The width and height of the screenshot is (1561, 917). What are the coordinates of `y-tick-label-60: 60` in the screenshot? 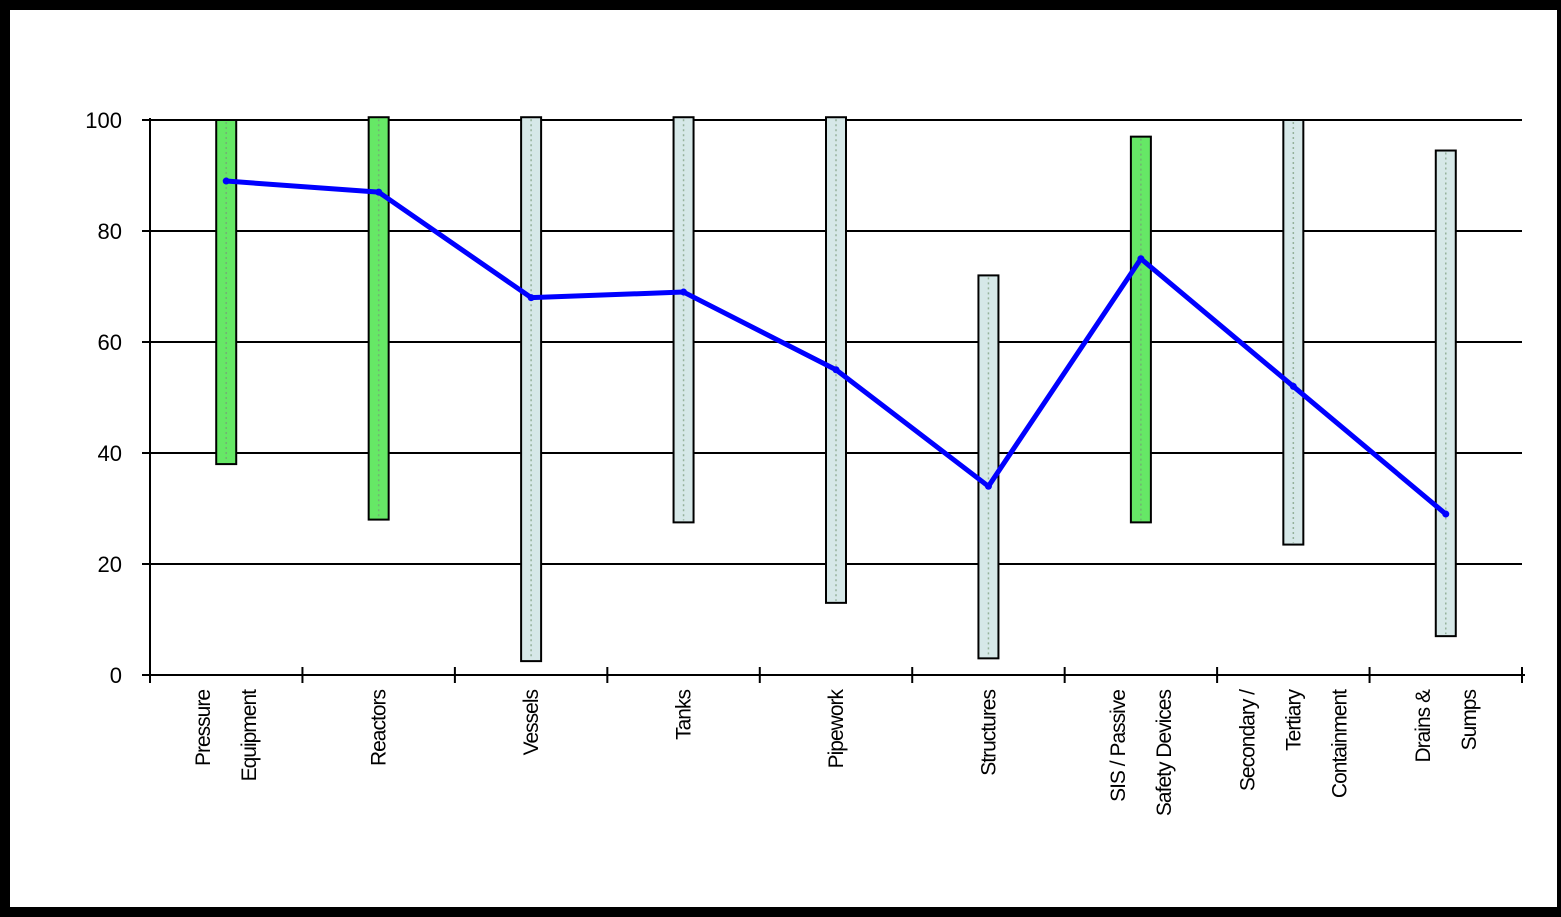 It's located at (110, 342).